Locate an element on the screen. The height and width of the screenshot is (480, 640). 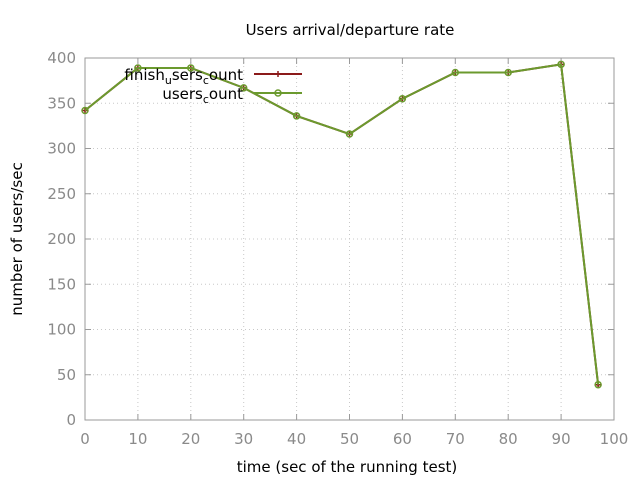
chart-title: Users arrival/departure rate is located at coordinates (350, 30).